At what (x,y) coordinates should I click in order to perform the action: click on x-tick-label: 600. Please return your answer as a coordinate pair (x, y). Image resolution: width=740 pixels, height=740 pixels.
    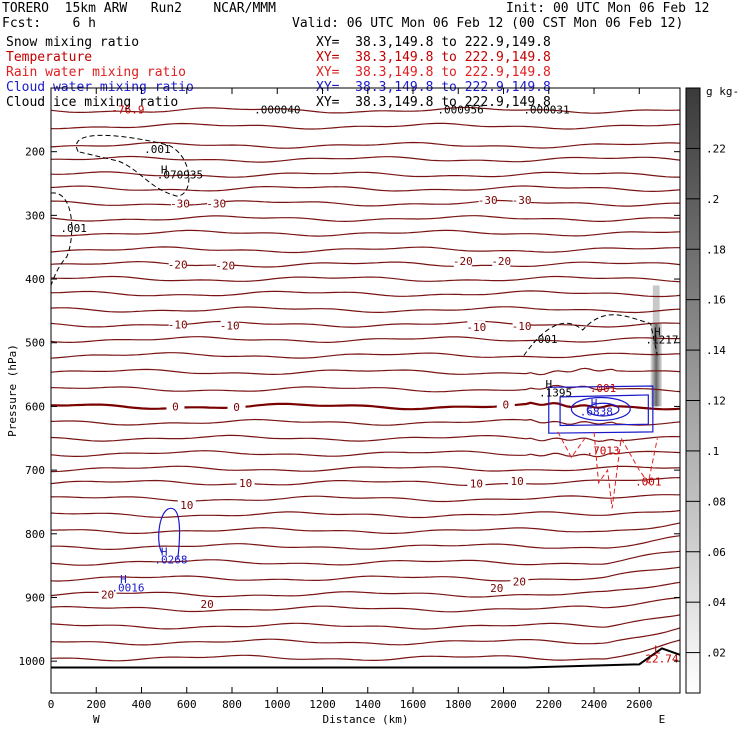
    Looking at the image, I should click on (187, 704).